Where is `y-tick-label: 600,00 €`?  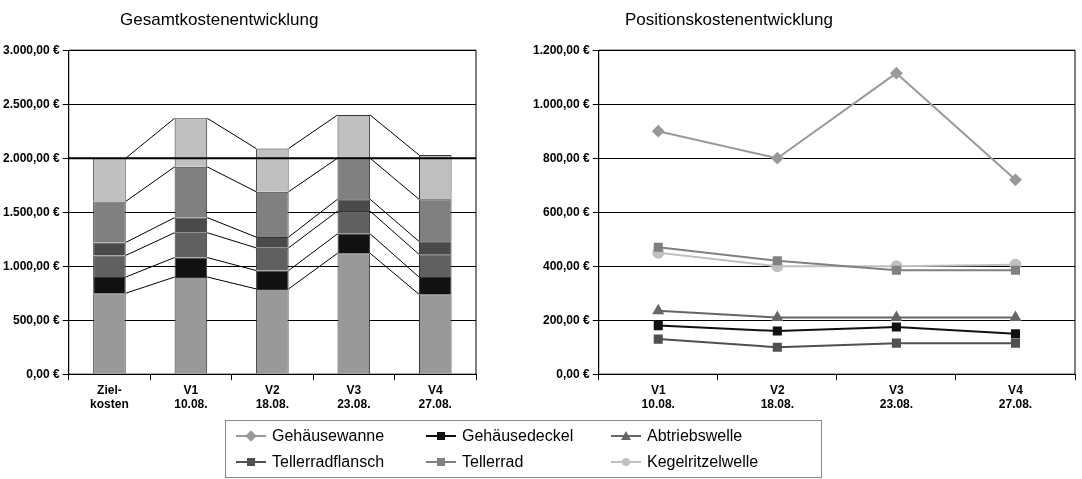 y-tick-label: 600,00 € is located at coordinates (567, 211).